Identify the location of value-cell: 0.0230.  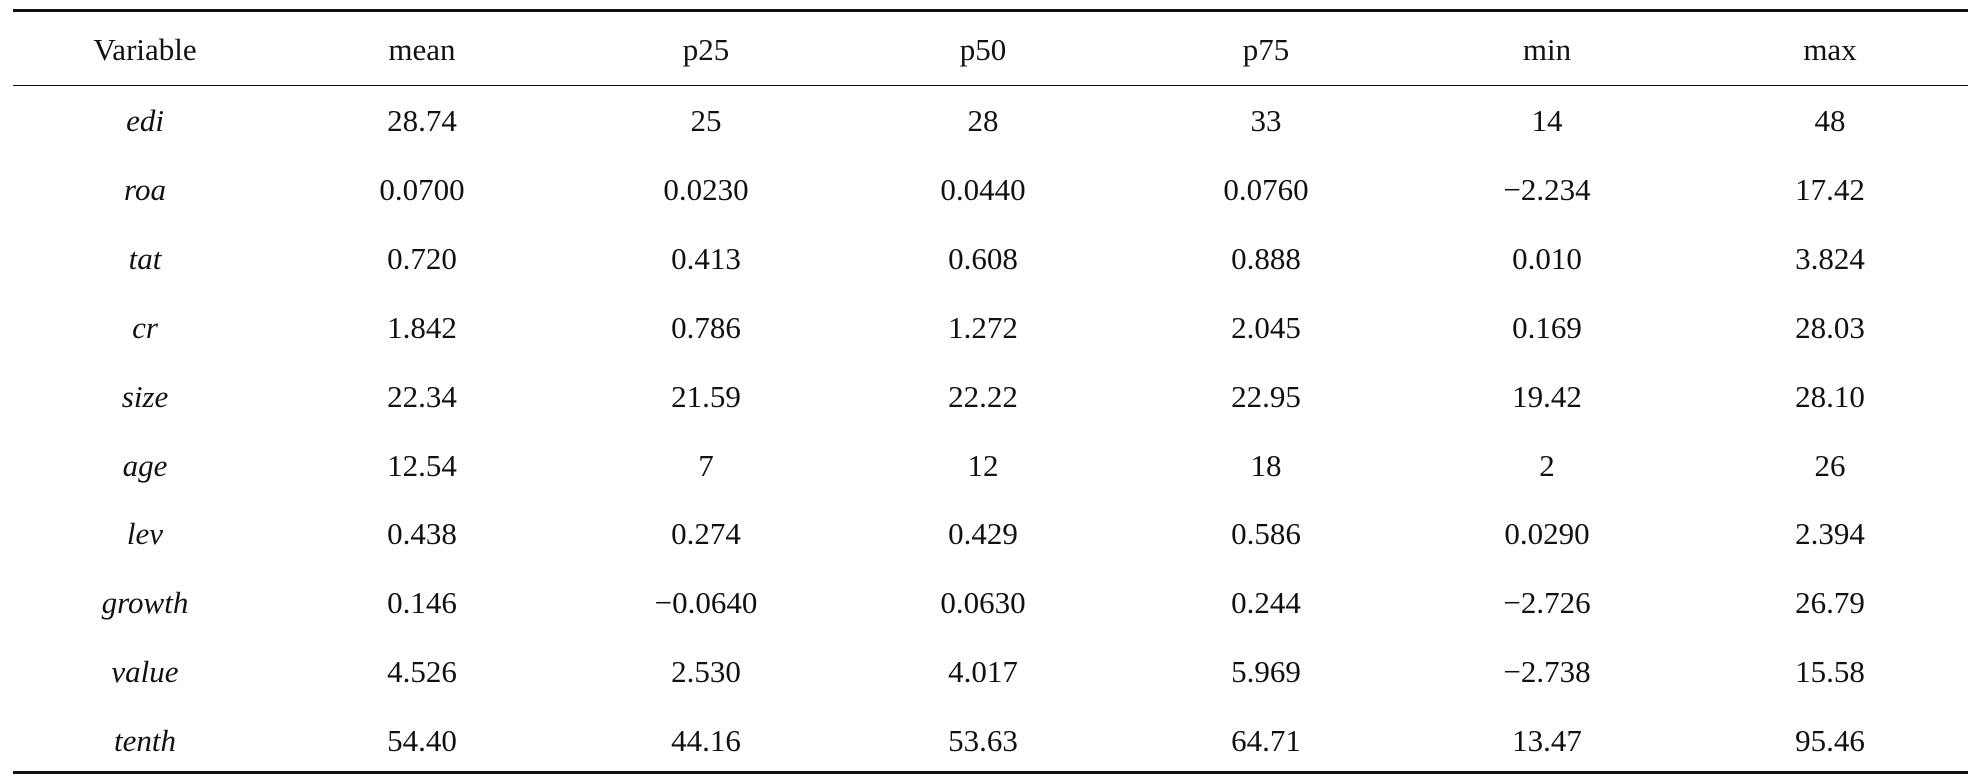
(706, 189).